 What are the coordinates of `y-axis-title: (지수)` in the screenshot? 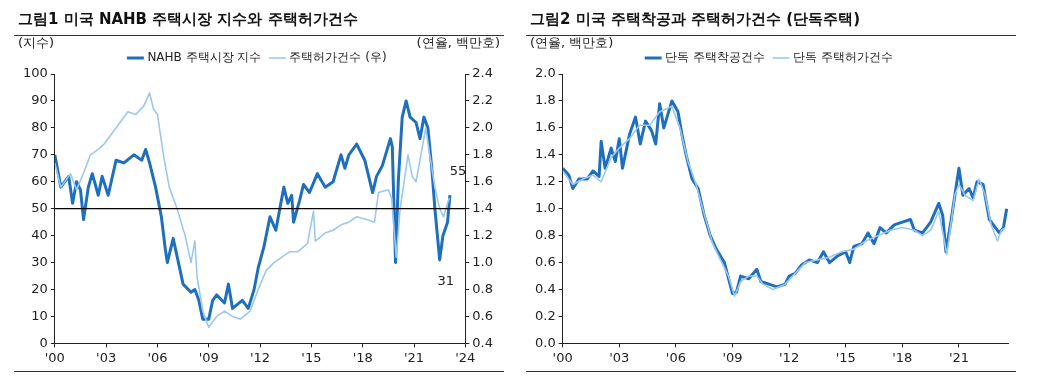 It's located at (36, 42).